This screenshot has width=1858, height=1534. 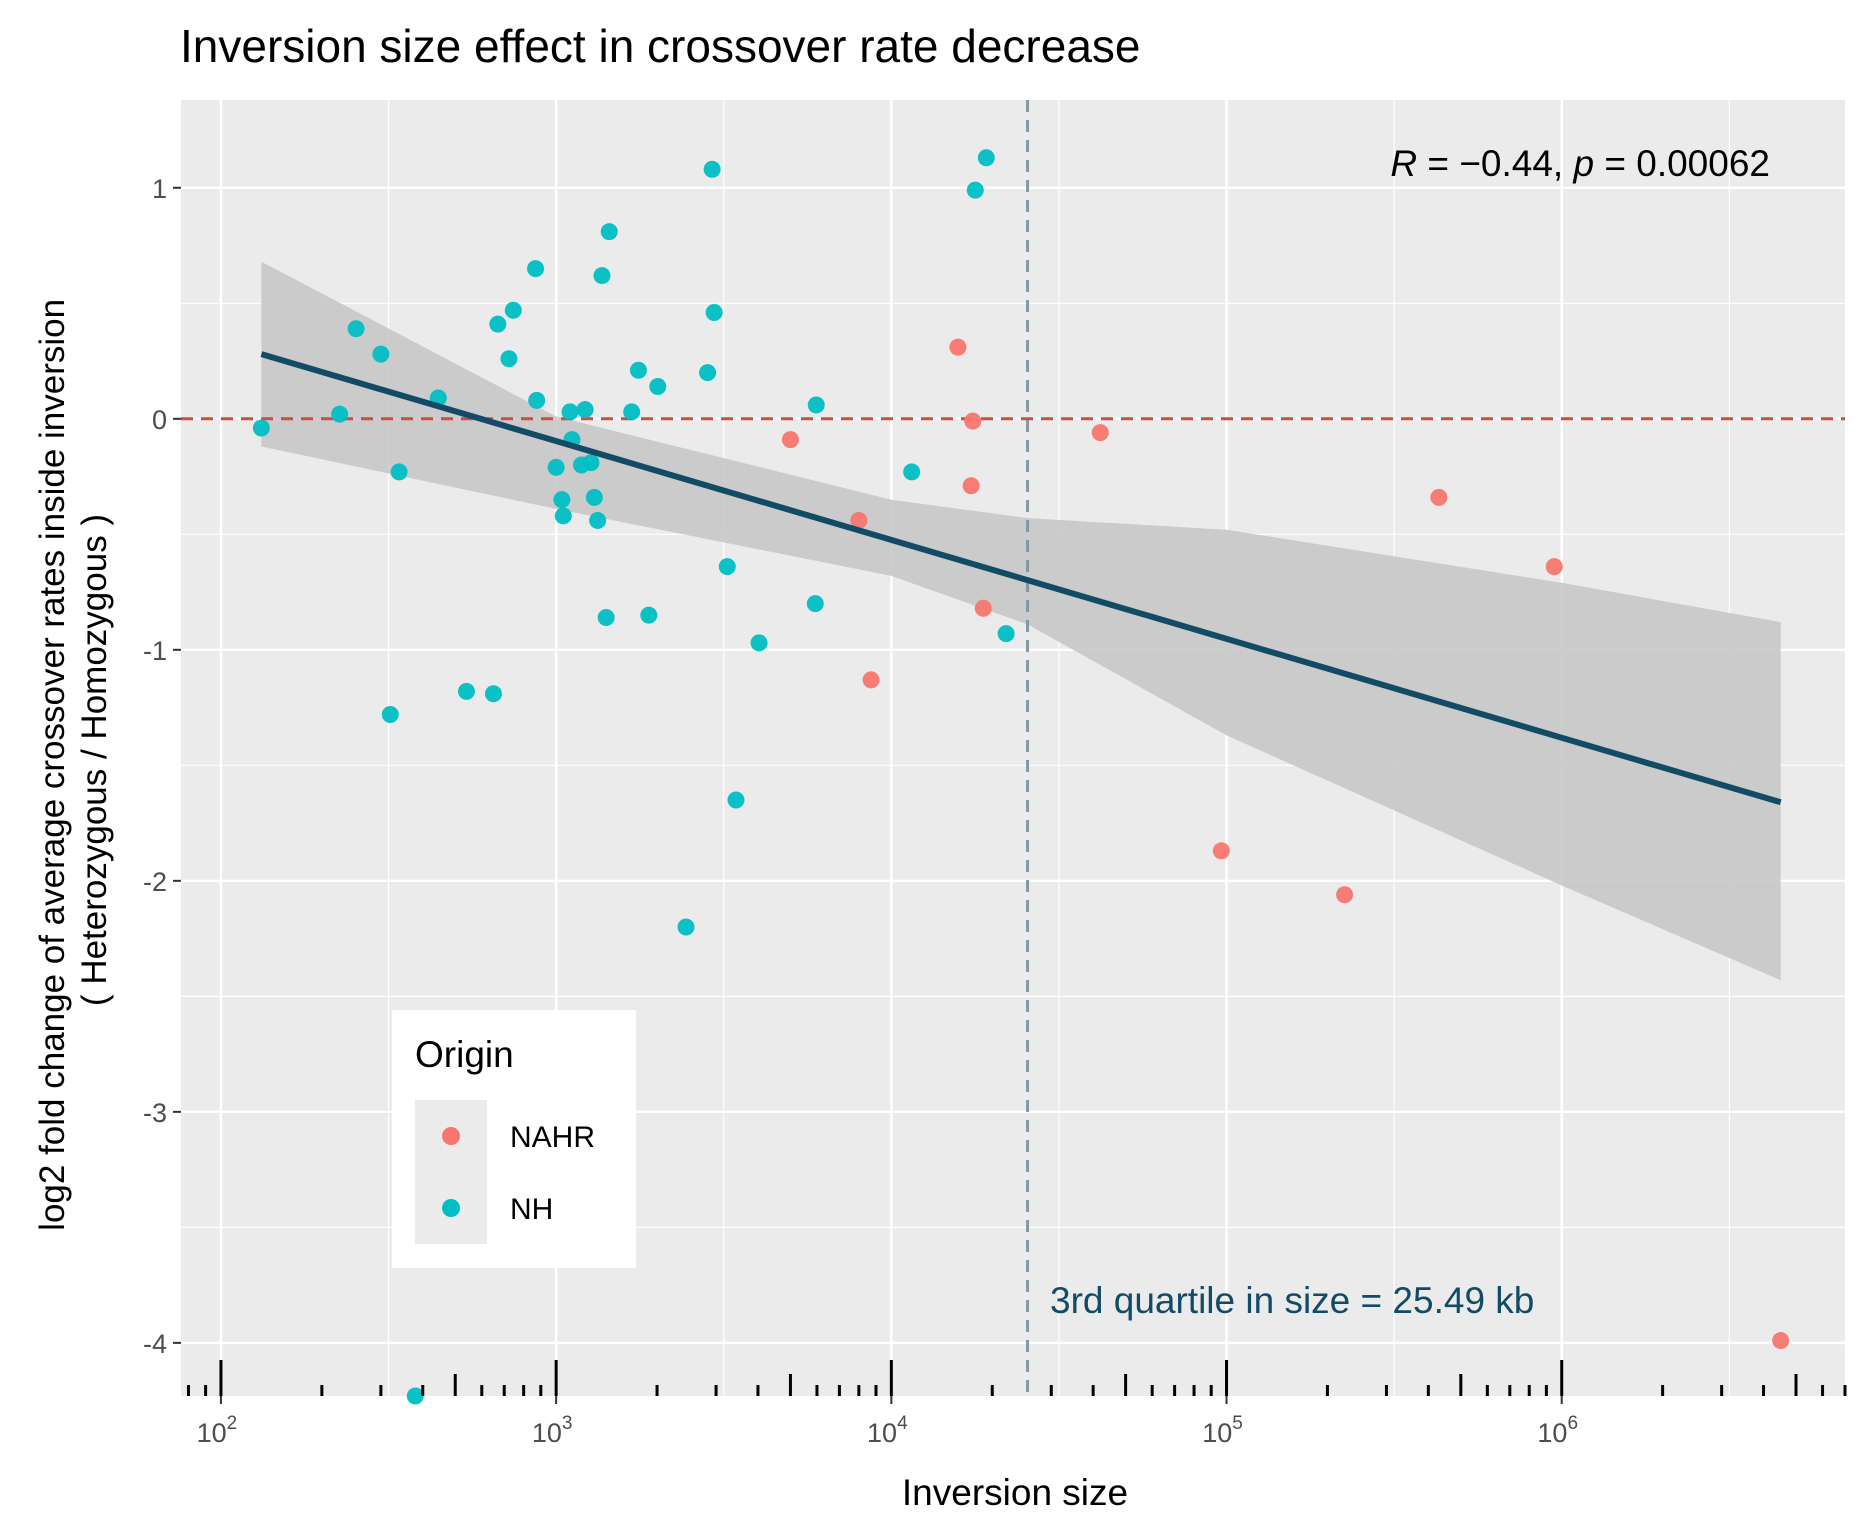 I want to click on x-tick-exponent: 6, so click(x=1572, y=1423).